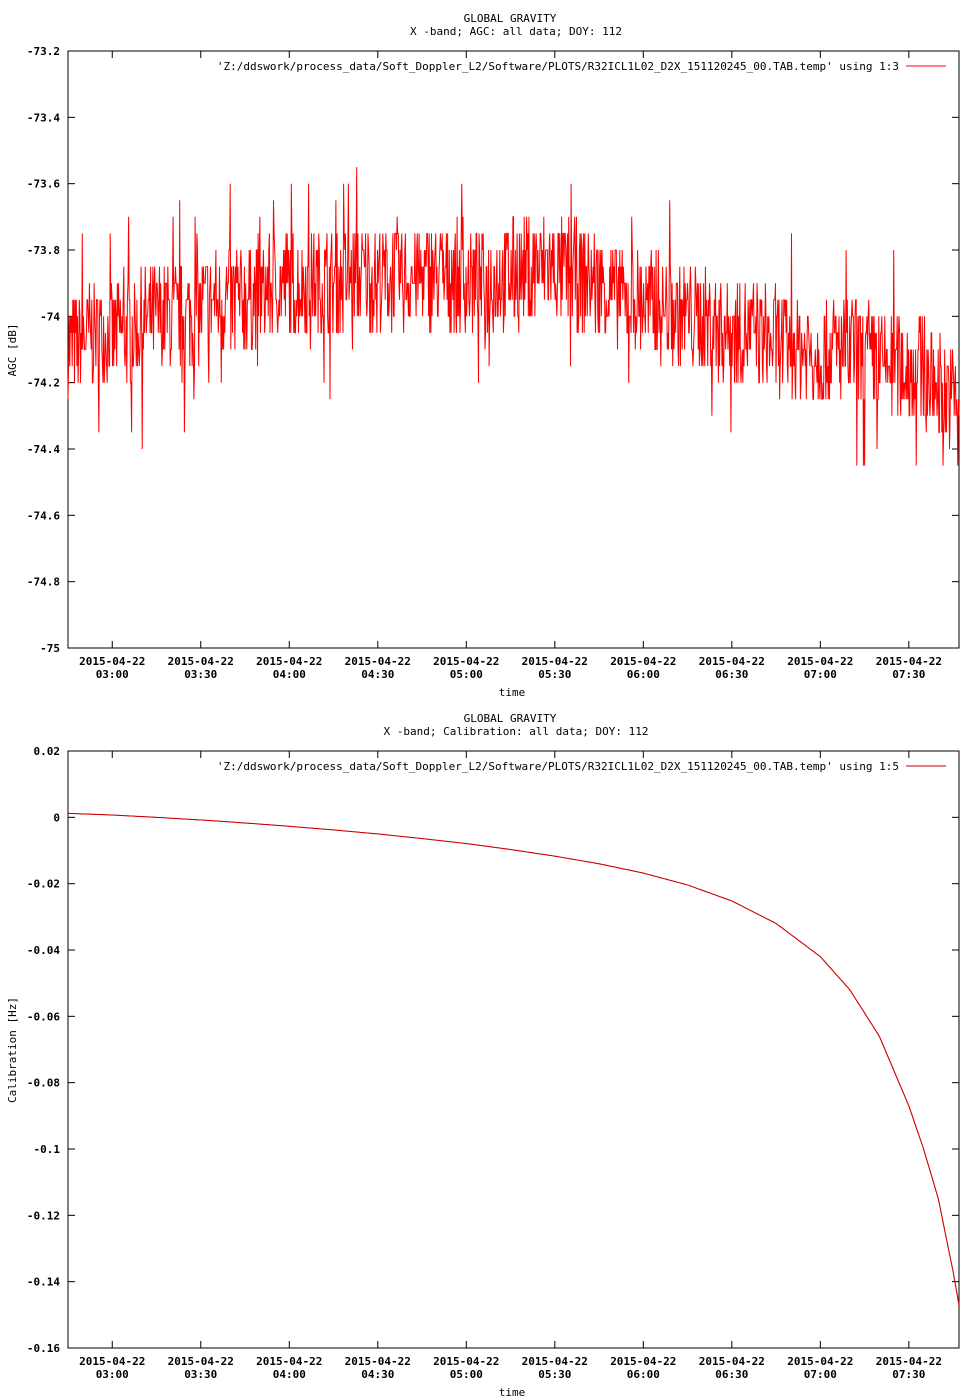  What do you see at coordinates (43, 884) in the screenshot?
I see `y-tick-label: -0.02` at bounding box center [43, 884].